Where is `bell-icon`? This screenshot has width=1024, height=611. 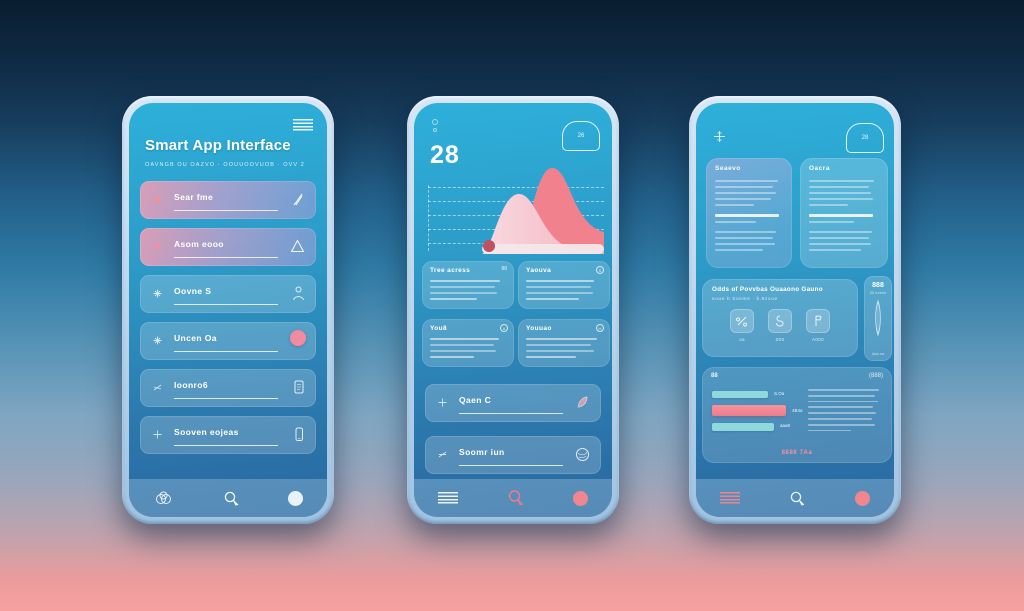
bell-icon is located at coordinates (297, 246).